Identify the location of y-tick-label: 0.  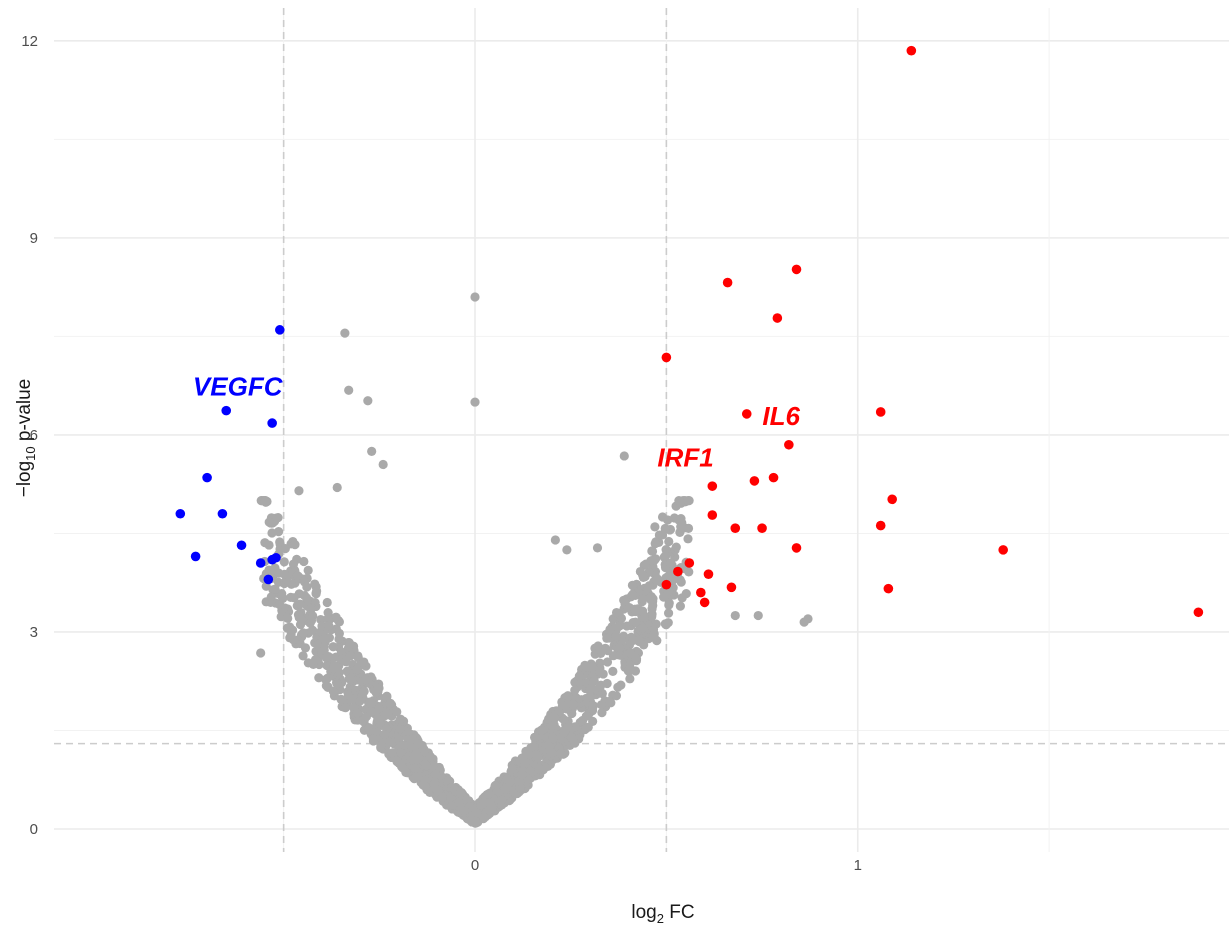
(34, 829).